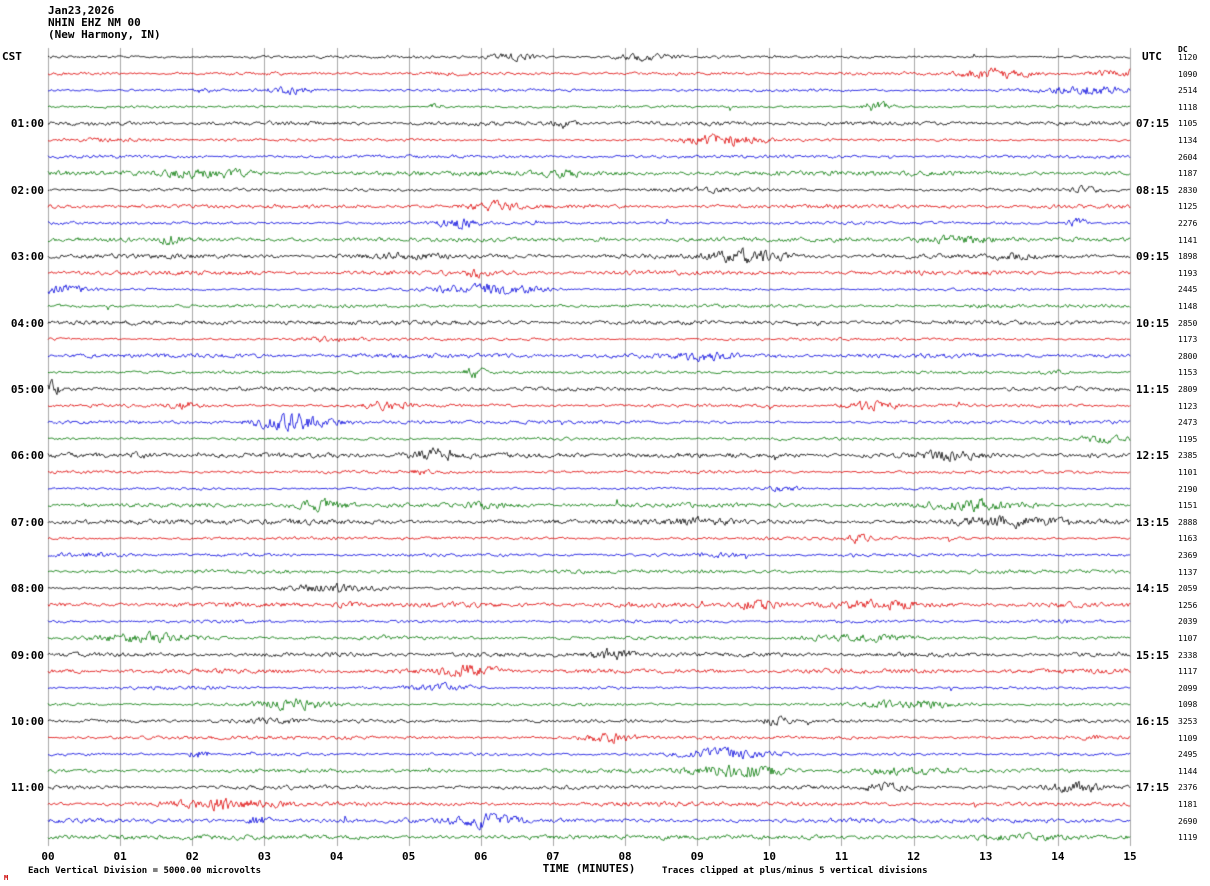 This screenshot has width=1210, height=886. What do you see at coordinates (1188, 672) in the screenshot?
I see `dc-value: 1117` at bounding box center [1188, 672].